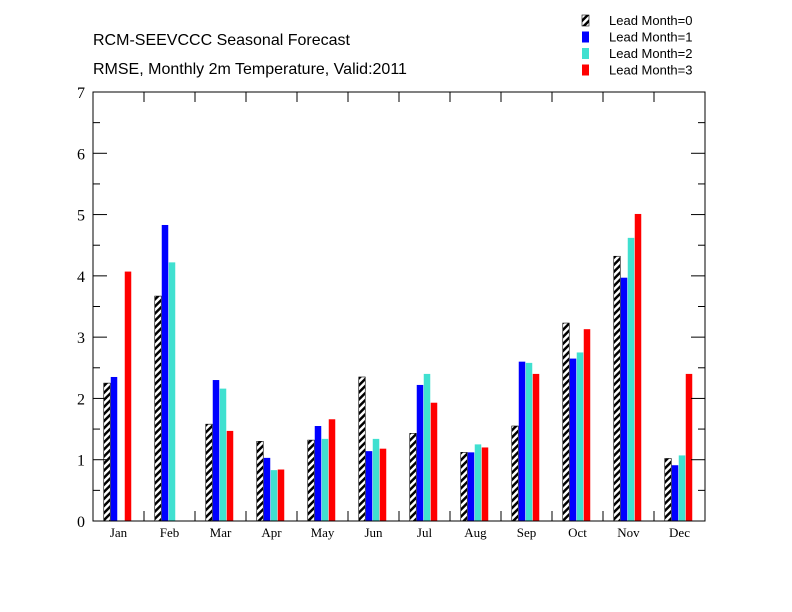 The height and width of the screenshot is (612, 792). What do you see at coordinates (628, 532) in the screenshot?
I see `x-tick-label: Nov` at bounding box center [628, 532].